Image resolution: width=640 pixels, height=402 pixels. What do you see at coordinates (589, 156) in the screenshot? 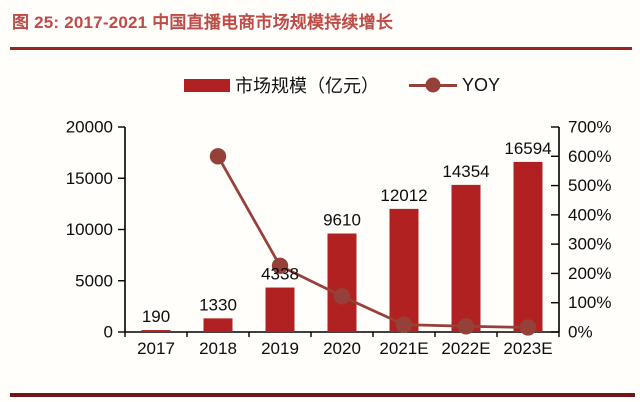
I see `right-axis-tick-label: 600%` at bounding box center [589, 156].